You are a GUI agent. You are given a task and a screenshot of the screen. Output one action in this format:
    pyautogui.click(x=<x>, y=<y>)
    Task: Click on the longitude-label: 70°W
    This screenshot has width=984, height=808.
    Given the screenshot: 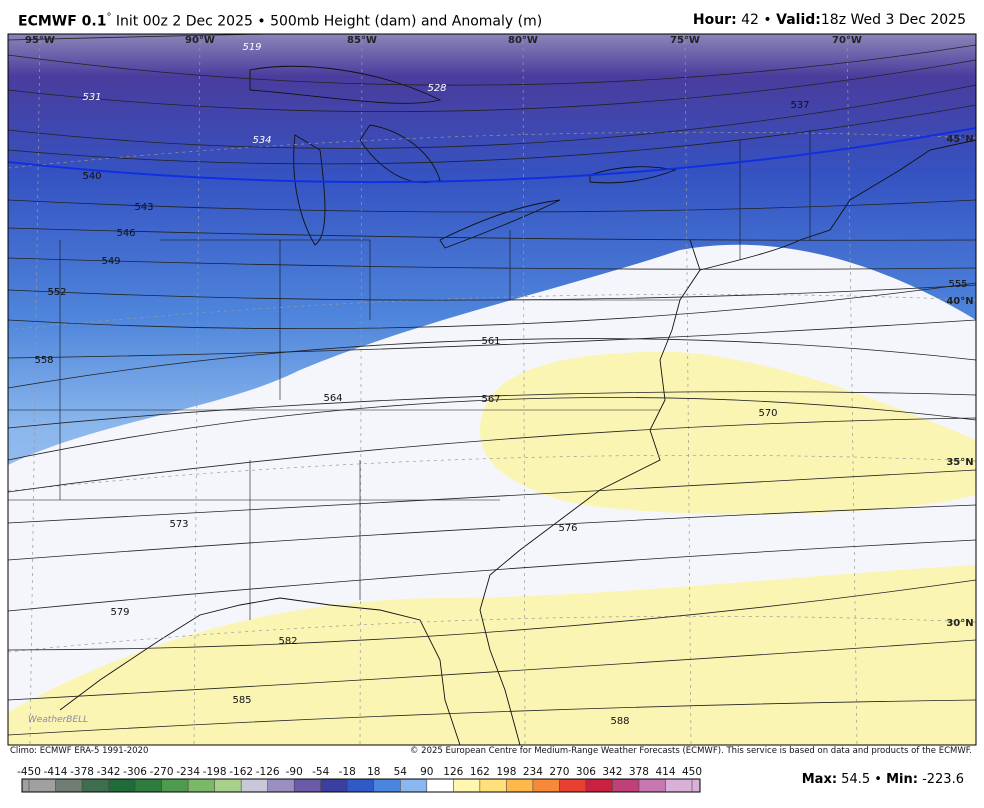 What is the action you would take?
    pyautogui.click(x=847, y=40)
    